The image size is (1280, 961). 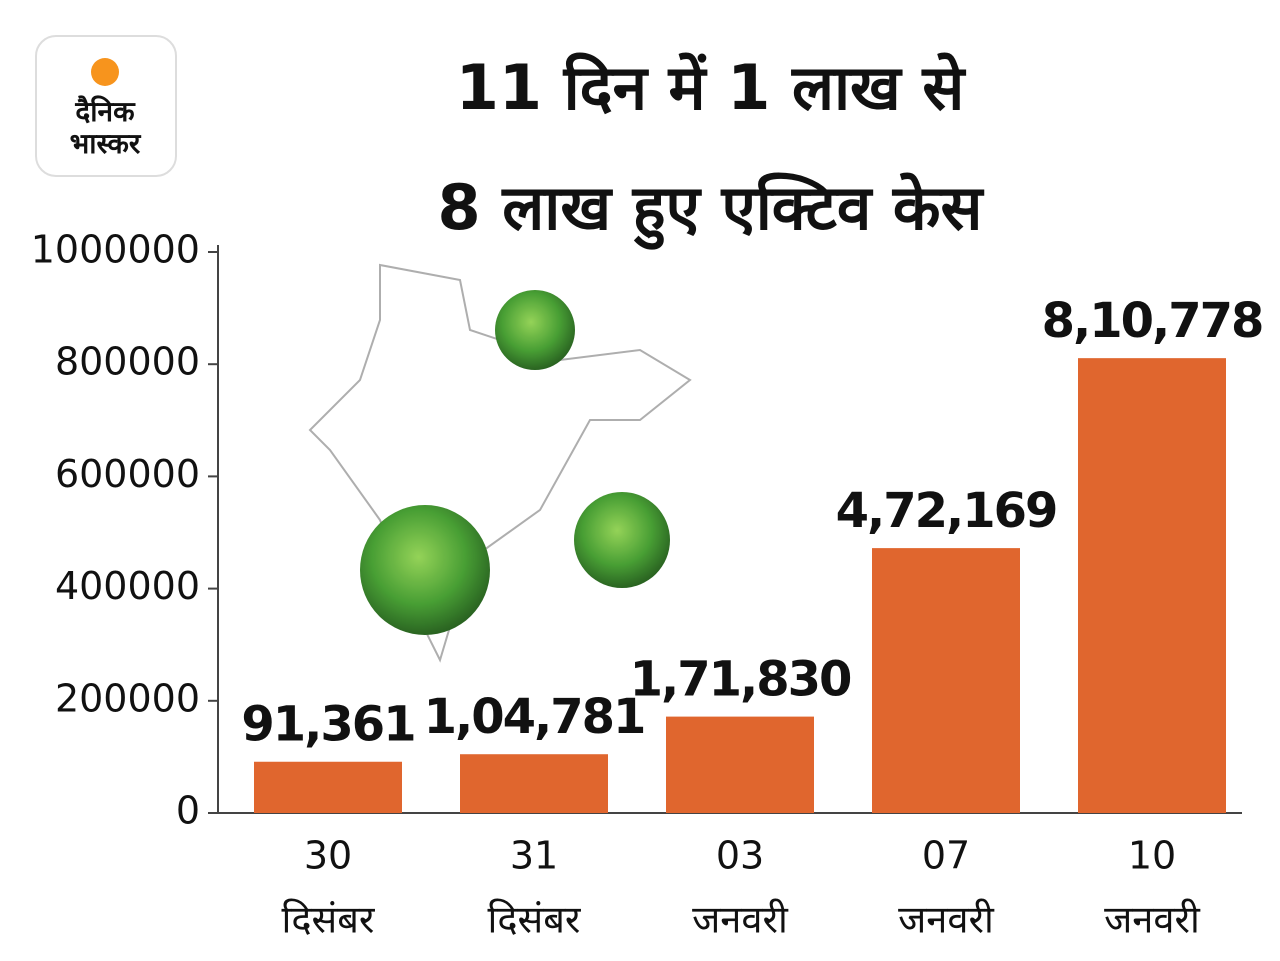 What do you see at coordinates (1152, 321) in the screenshot?
I see `value-label: 8,10,778` at bounding box center [1152, 321].